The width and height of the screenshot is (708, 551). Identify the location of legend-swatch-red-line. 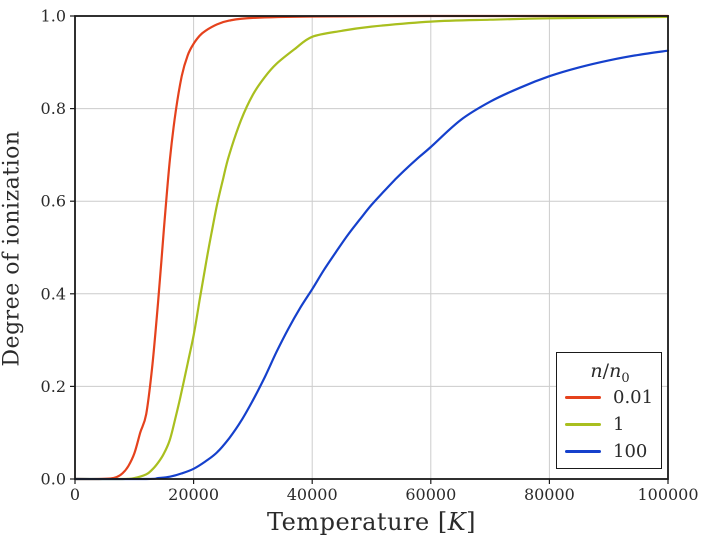
(583, 397).